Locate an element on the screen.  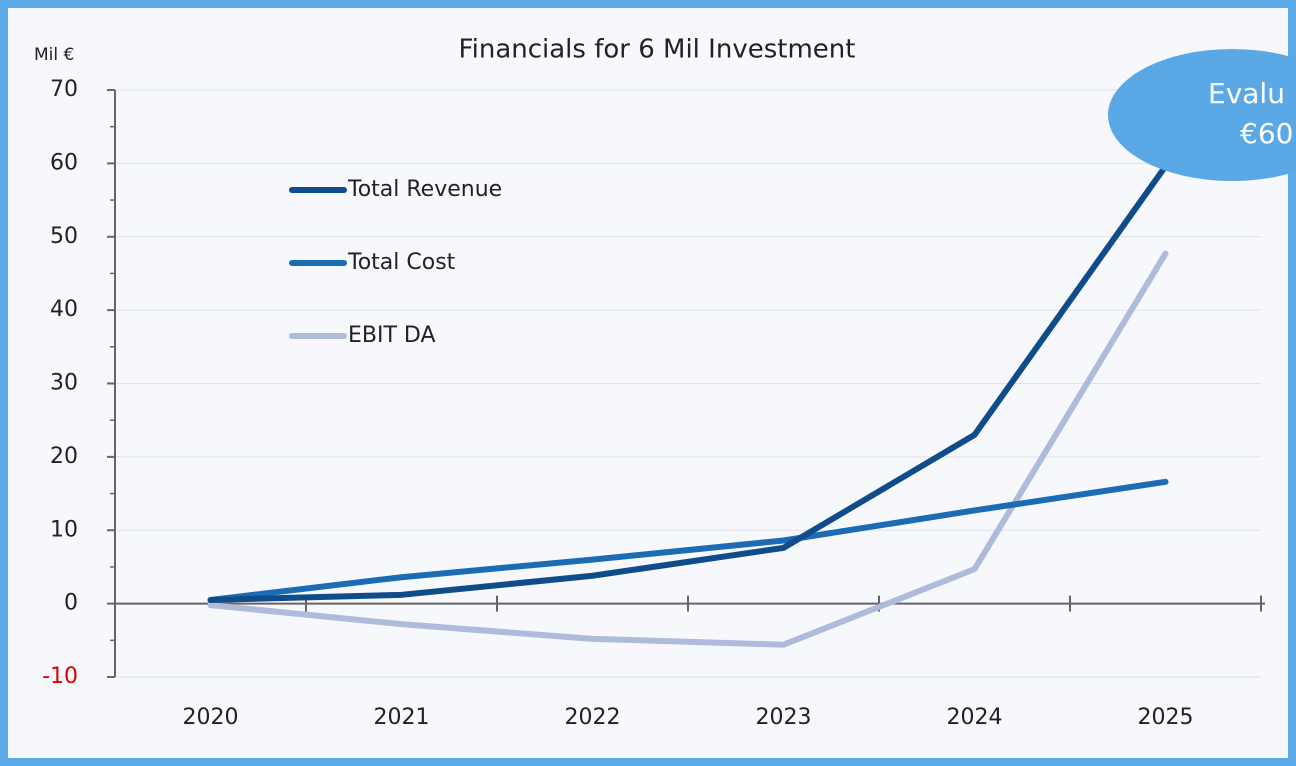
x-tick-label: 2024 is located at coordinates (975, 717).